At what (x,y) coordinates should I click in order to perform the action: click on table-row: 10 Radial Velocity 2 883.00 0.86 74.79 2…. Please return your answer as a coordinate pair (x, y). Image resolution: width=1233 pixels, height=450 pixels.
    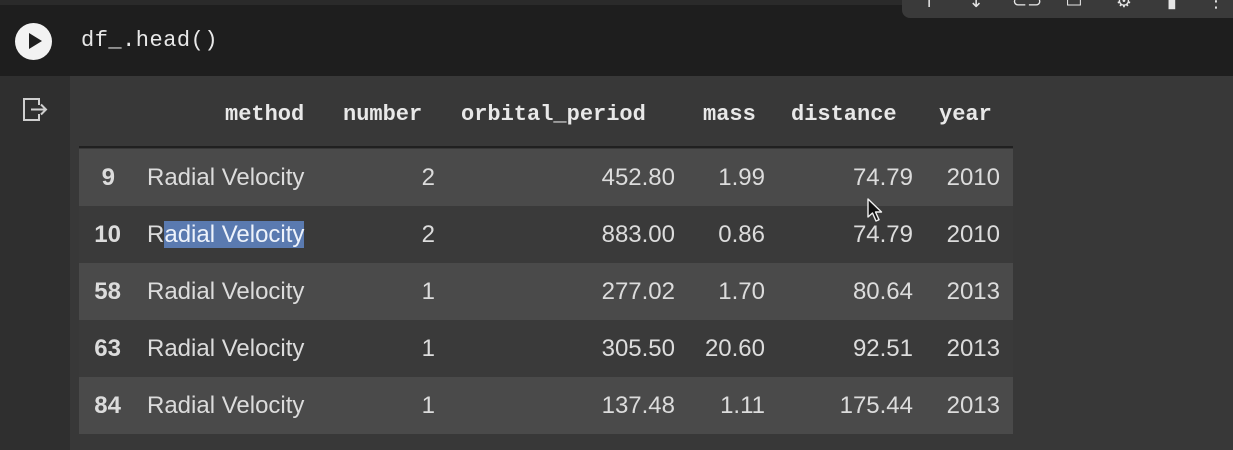
    Looking at the image, I should click on (546, 234).